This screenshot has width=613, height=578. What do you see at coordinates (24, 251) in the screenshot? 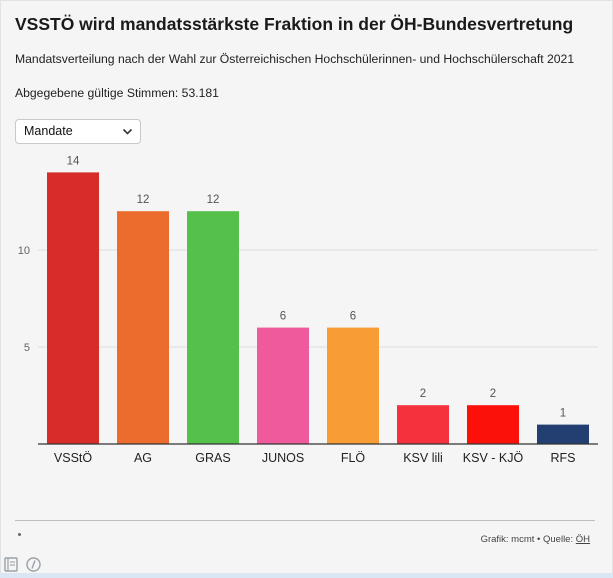
I see `y-tick-label: 10` at bounding box center [24, 251].